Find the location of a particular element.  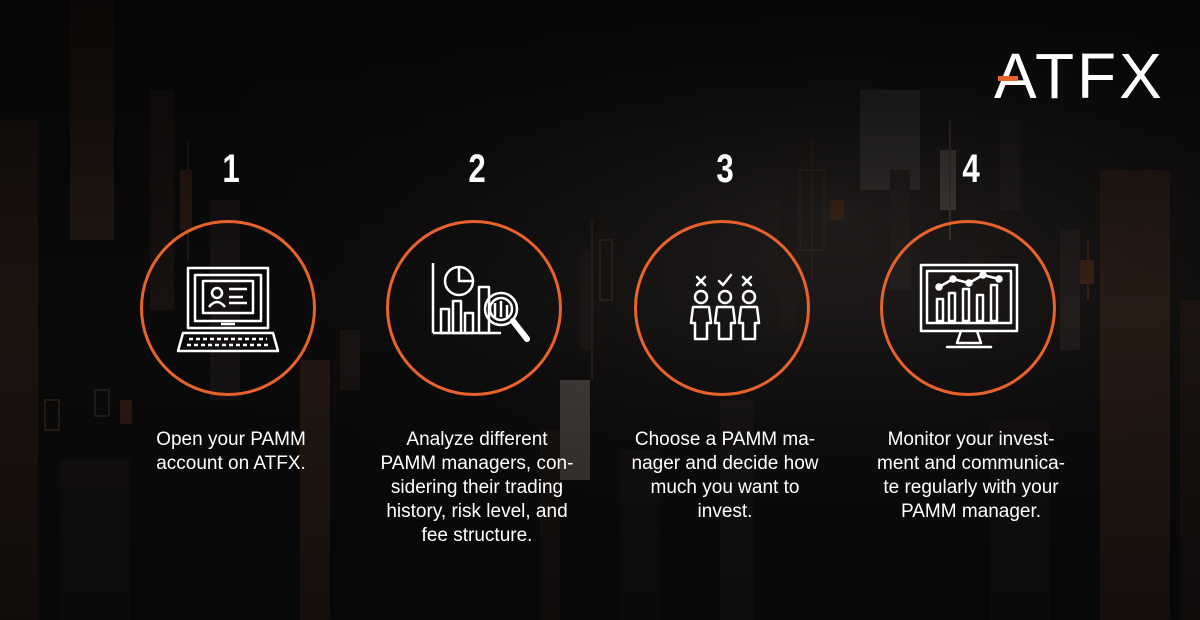

step-description-line: Open your PAMM is located at coordinates (231, 439).